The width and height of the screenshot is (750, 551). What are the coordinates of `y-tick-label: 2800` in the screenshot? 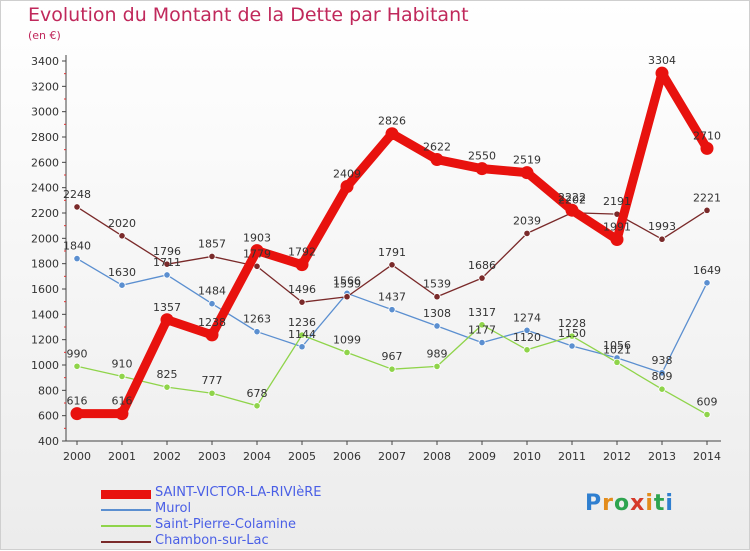 It's located at (45, 137).